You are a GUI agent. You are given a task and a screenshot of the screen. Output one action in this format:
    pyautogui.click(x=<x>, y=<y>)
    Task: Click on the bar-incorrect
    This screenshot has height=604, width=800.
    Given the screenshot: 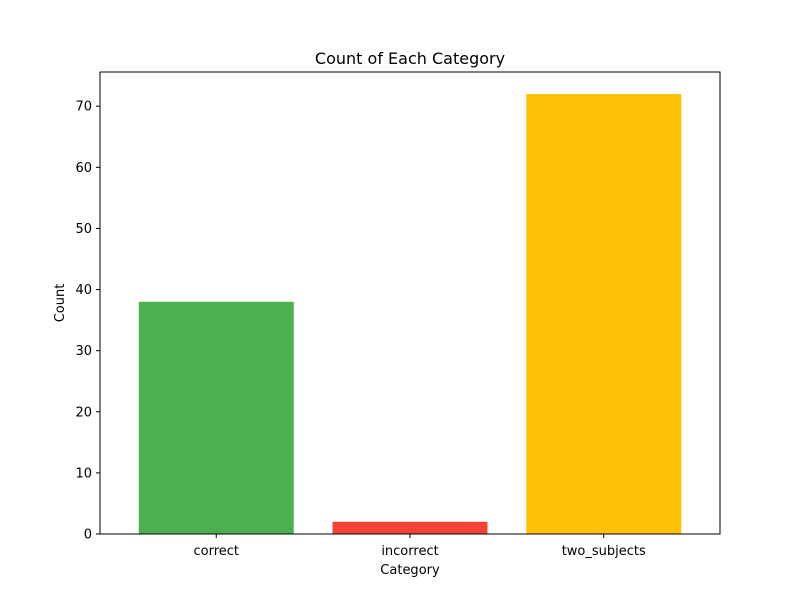 What is the action you would take?
    pyautogui.click(x=410, y=527)
    